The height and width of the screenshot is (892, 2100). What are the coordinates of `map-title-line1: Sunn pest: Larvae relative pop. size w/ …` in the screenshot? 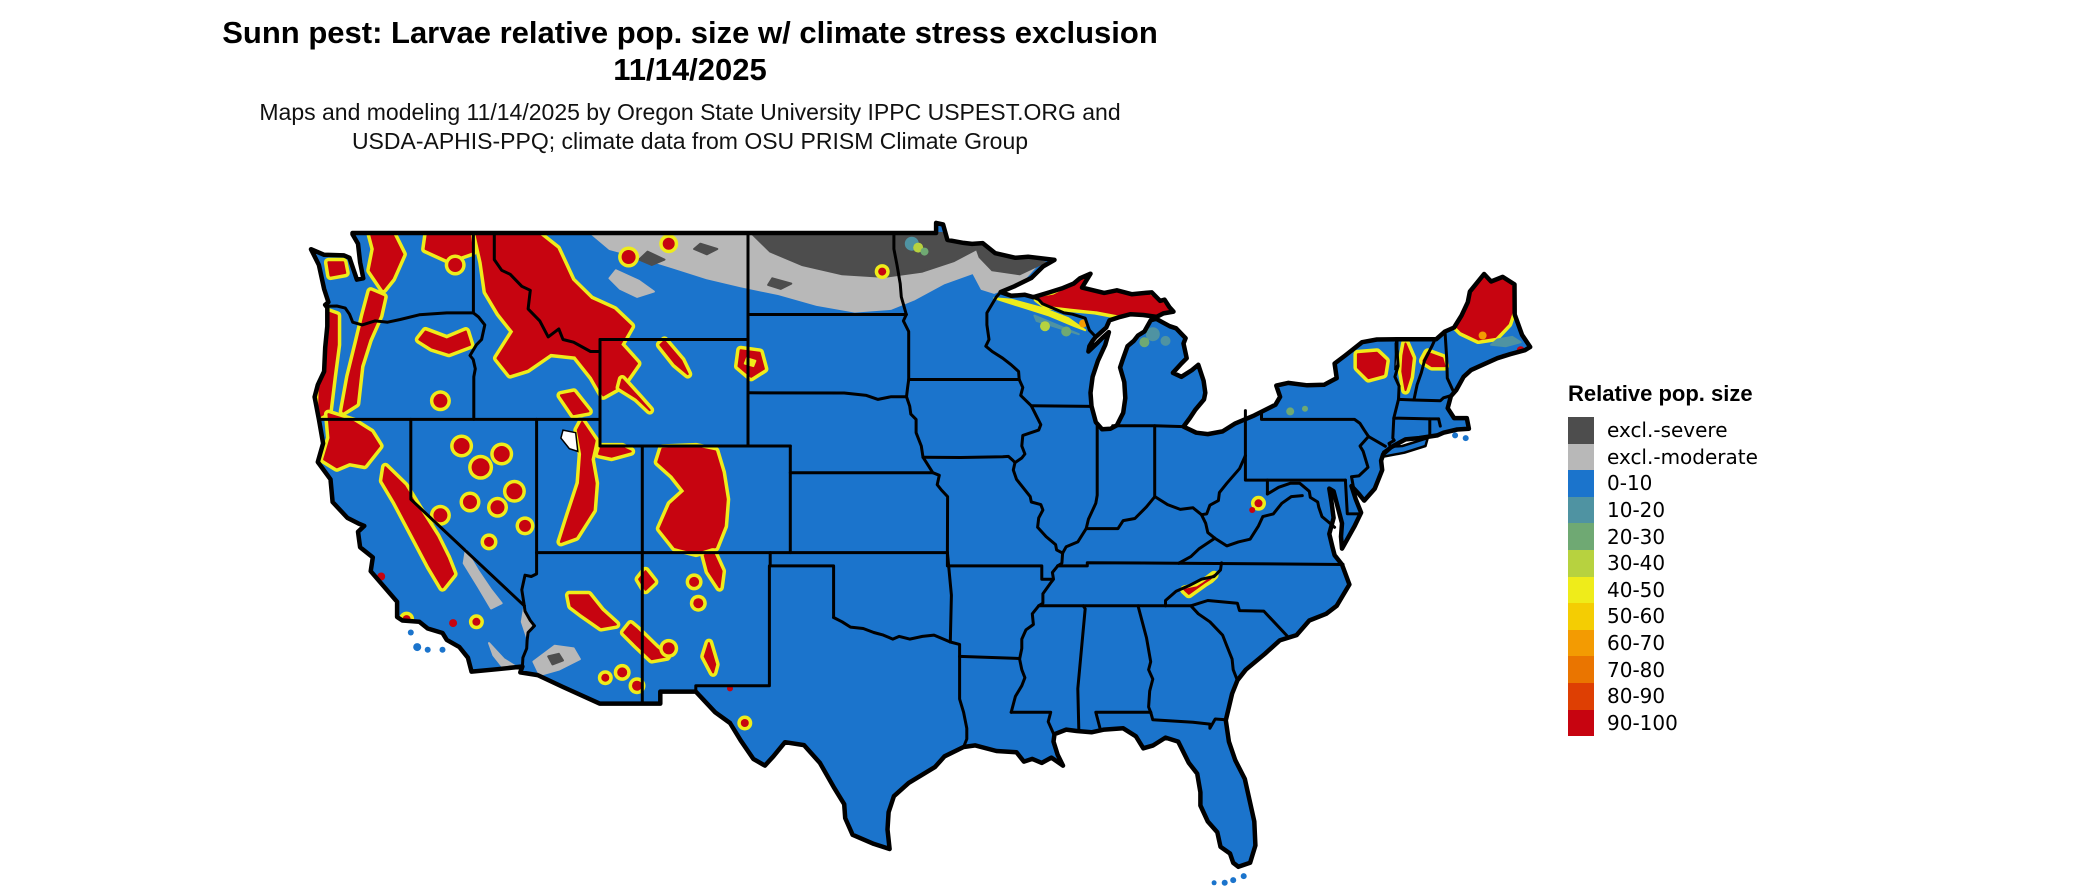 It's located at (690, 32).